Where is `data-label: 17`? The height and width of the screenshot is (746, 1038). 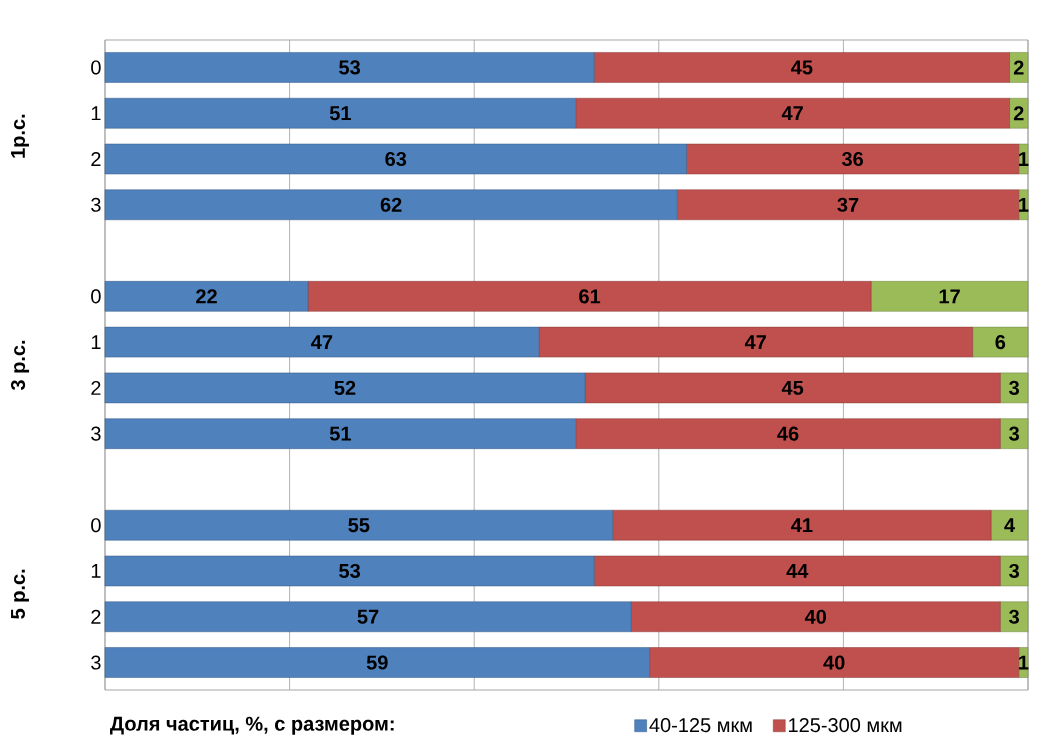 data-label: 17 is located at coordinates (949, 296).